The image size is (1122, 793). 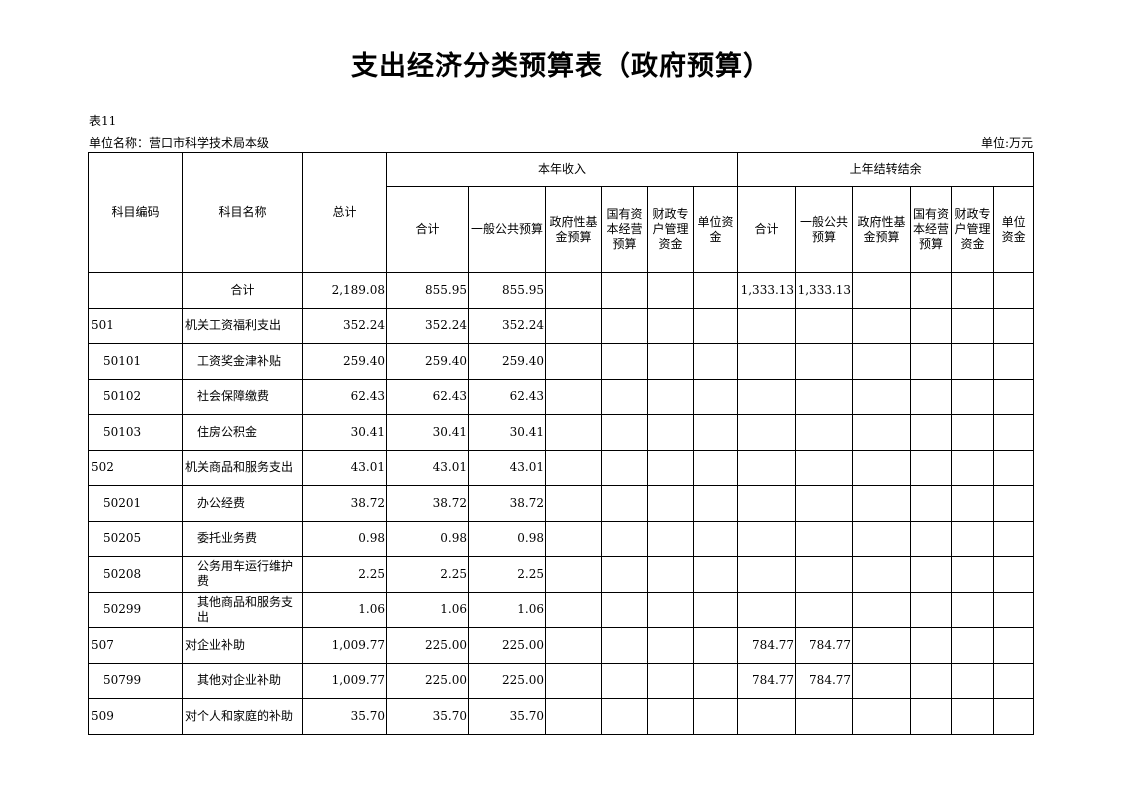 I want to click on table-row: 50103 住房公积金 30.41 30.41 30.41, so click(x=561, y=432).